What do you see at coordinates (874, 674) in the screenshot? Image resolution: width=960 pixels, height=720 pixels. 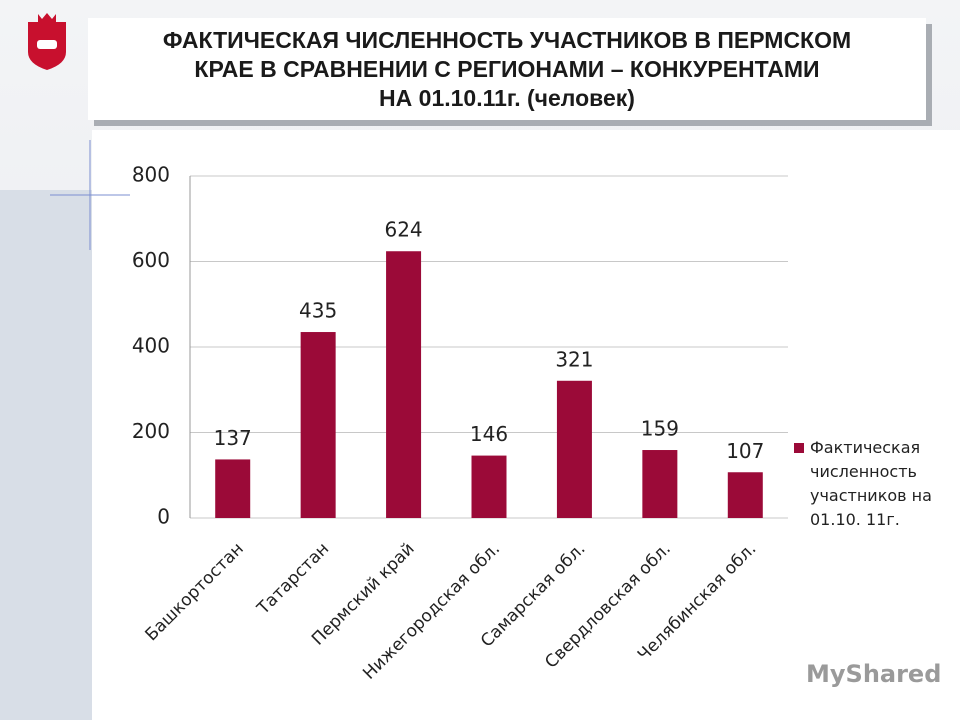 I see `watermark: MyShared` at bounding box center [874, 674].